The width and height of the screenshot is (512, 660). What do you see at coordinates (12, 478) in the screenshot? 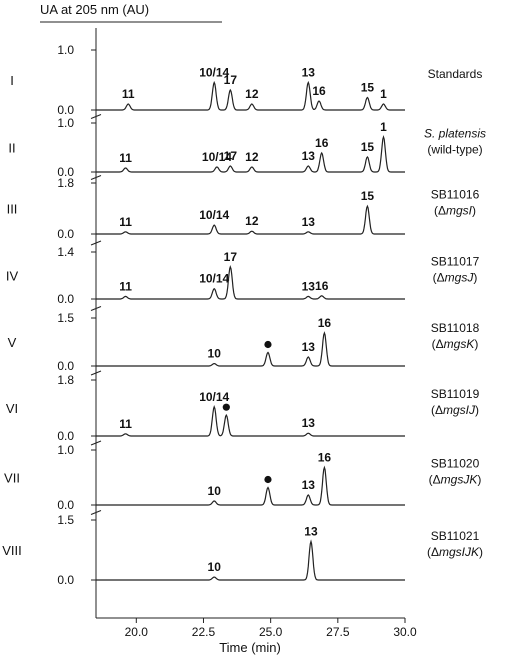
I see `panel-numeral: VII` at bounding box center [12, 478].